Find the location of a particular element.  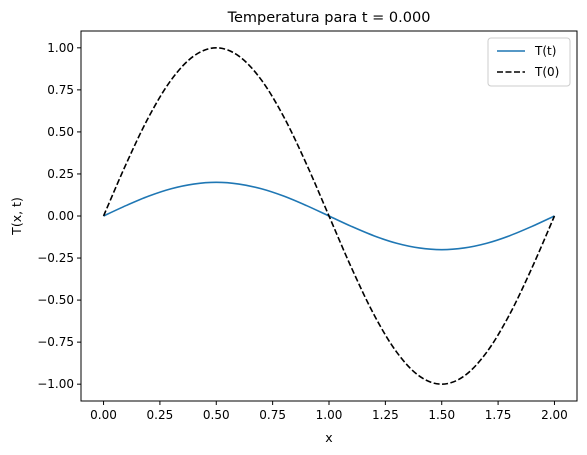

x-axis-ticks: 0.00 0.25 0.50 0.75 1.00 1.25 1.50 1.75 2.00 is located at coordinates (329, 411).